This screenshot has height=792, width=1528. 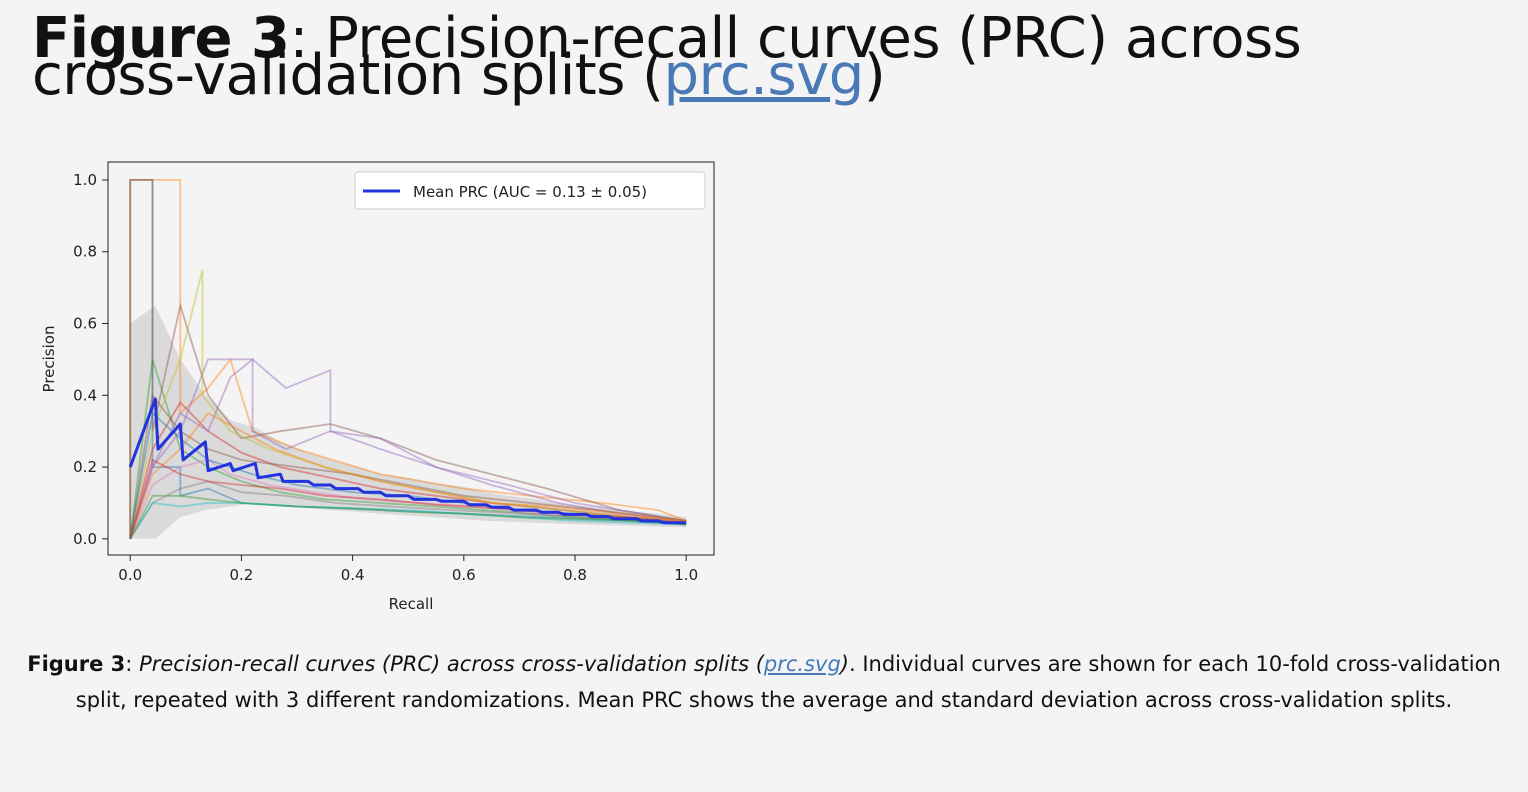 I want to click on x-tick-label: 0.8, so click(x=575, y=575).